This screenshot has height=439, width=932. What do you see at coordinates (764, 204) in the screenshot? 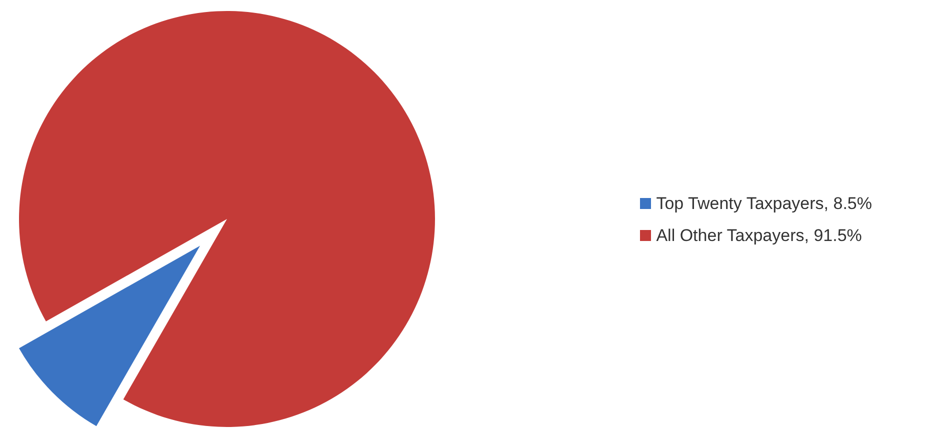
I see `legend-label: Top Twenty Taxpayers, 8.5%` at bounding box center [764, 204].